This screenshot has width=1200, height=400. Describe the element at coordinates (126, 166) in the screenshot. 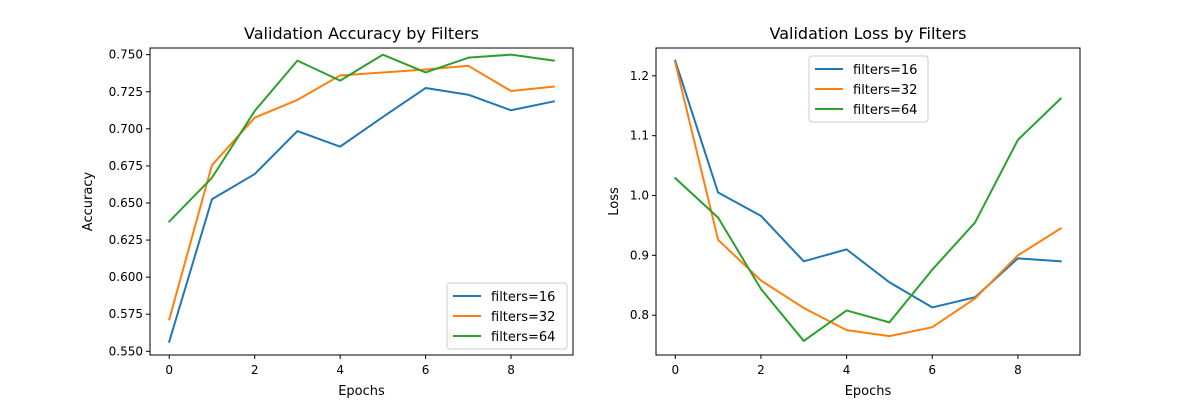

I see `y-tick-label: 0.675` at that location.